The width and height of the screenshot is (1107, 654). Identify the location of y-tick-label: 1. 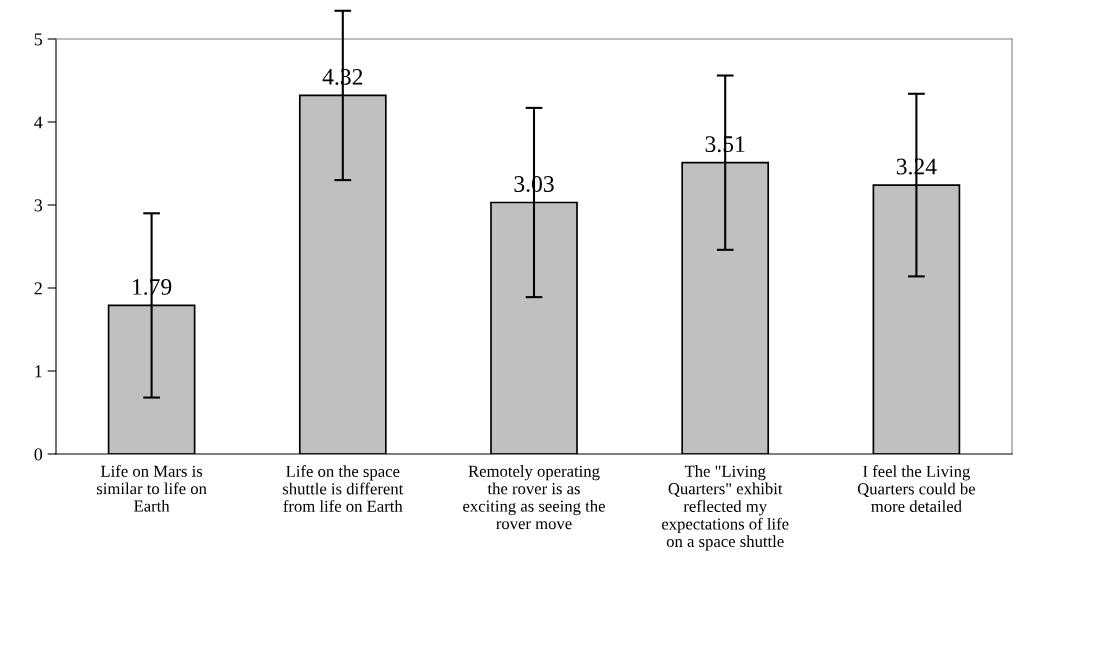
(38, 371).